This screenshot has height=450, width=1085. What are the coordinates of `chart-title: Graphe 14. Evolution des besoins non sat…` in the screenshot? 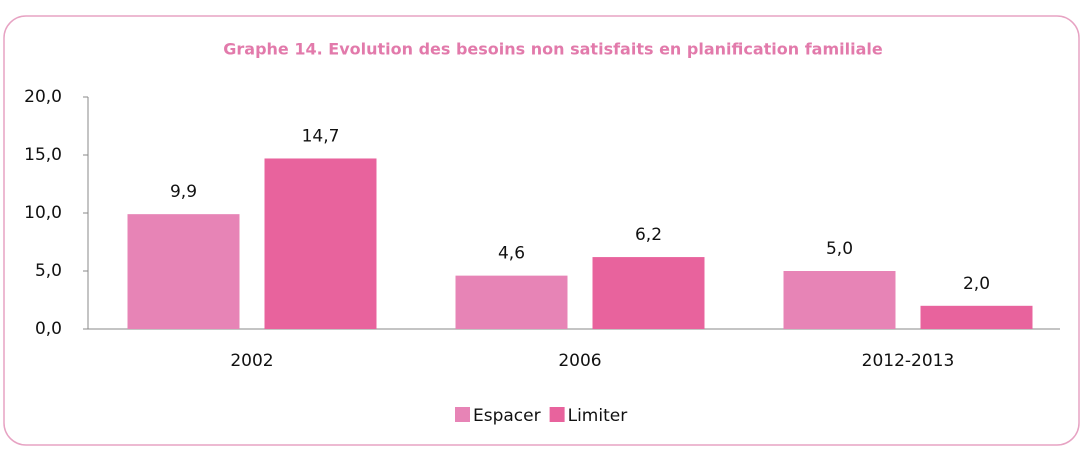 It's located at (553, 49).